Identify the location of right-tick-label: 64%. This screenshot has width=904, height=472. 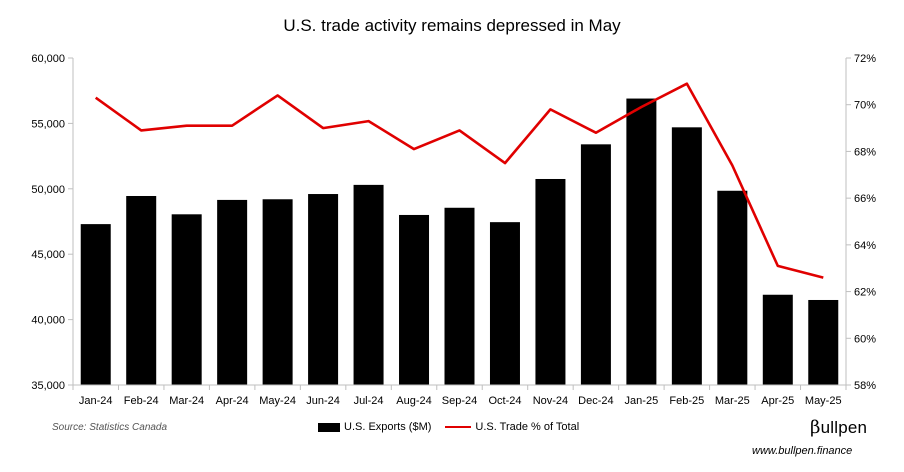
(865, 246).